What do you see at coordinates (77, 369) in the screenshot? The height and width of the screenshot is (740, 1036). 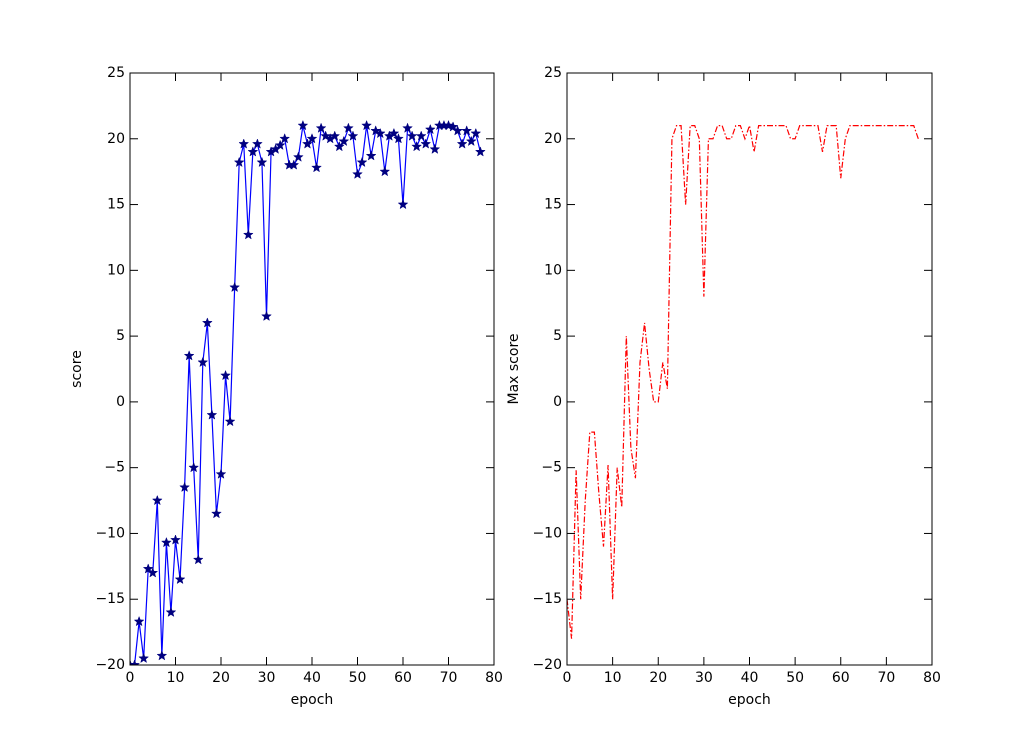 I see `y-axis-label: score` at bounding box center [77, 369].